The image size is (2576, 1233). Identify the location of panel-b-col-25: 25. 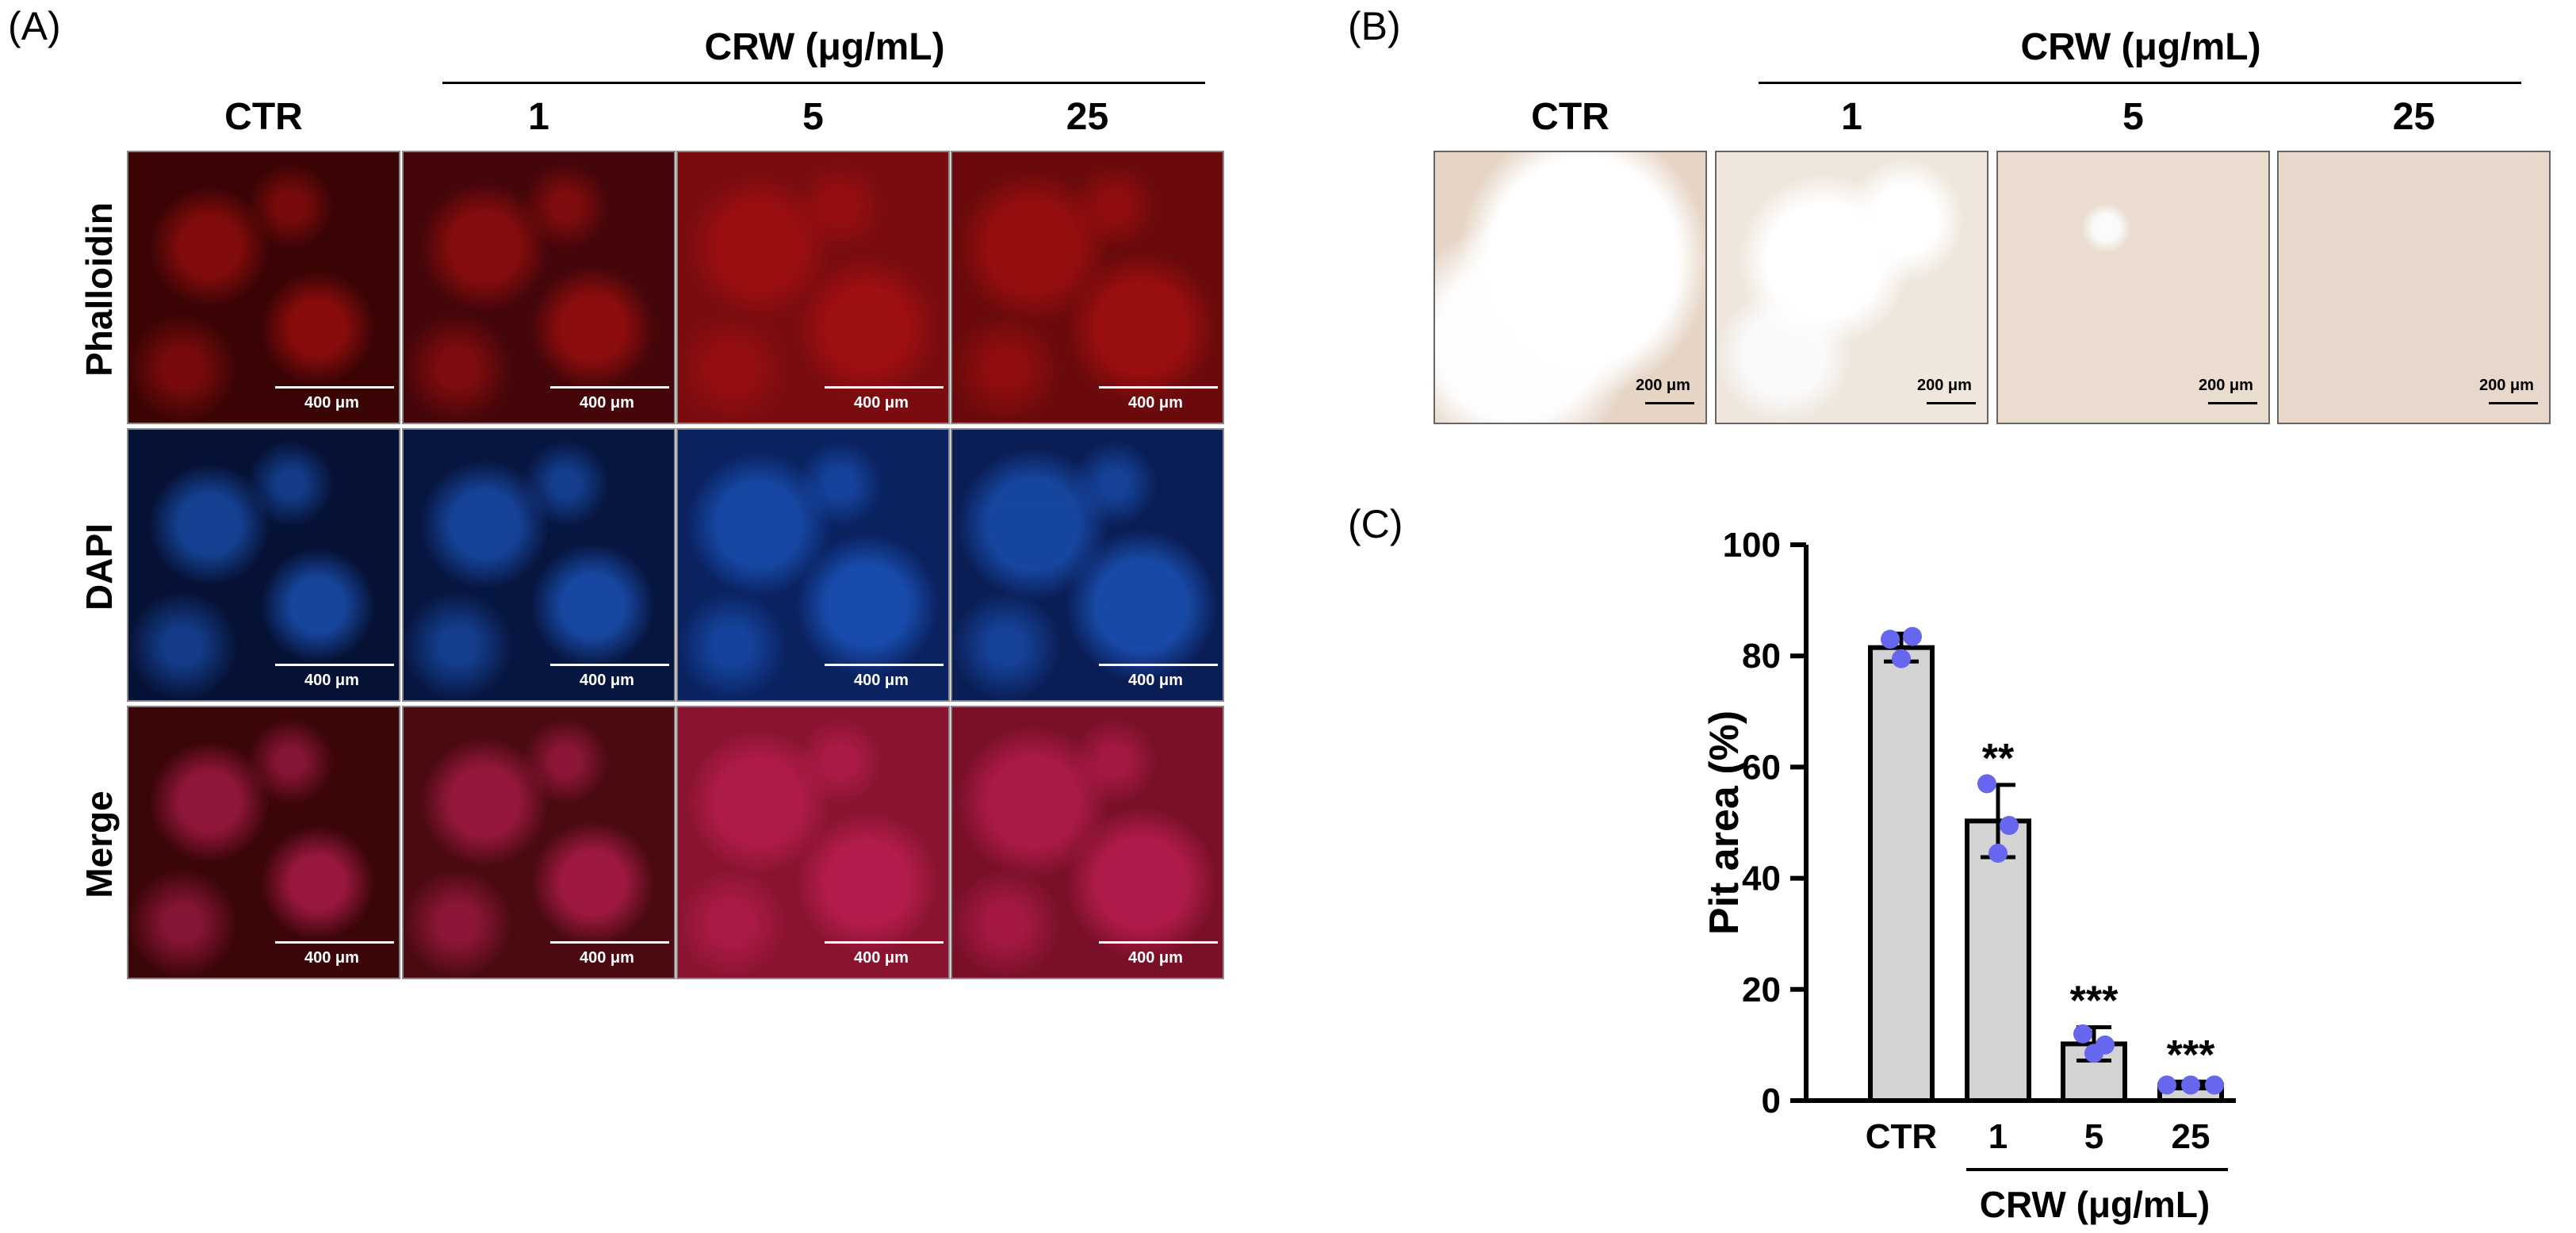
(2414, 117).